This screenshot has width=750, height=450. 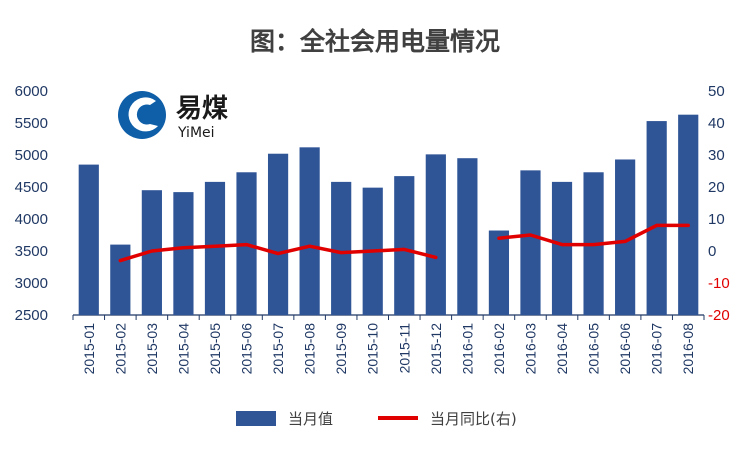 What do you see at coordinates (594, 349) in the screenshot?
I see `x-tick-label: 2016-05` at bounding box center [594, 349].